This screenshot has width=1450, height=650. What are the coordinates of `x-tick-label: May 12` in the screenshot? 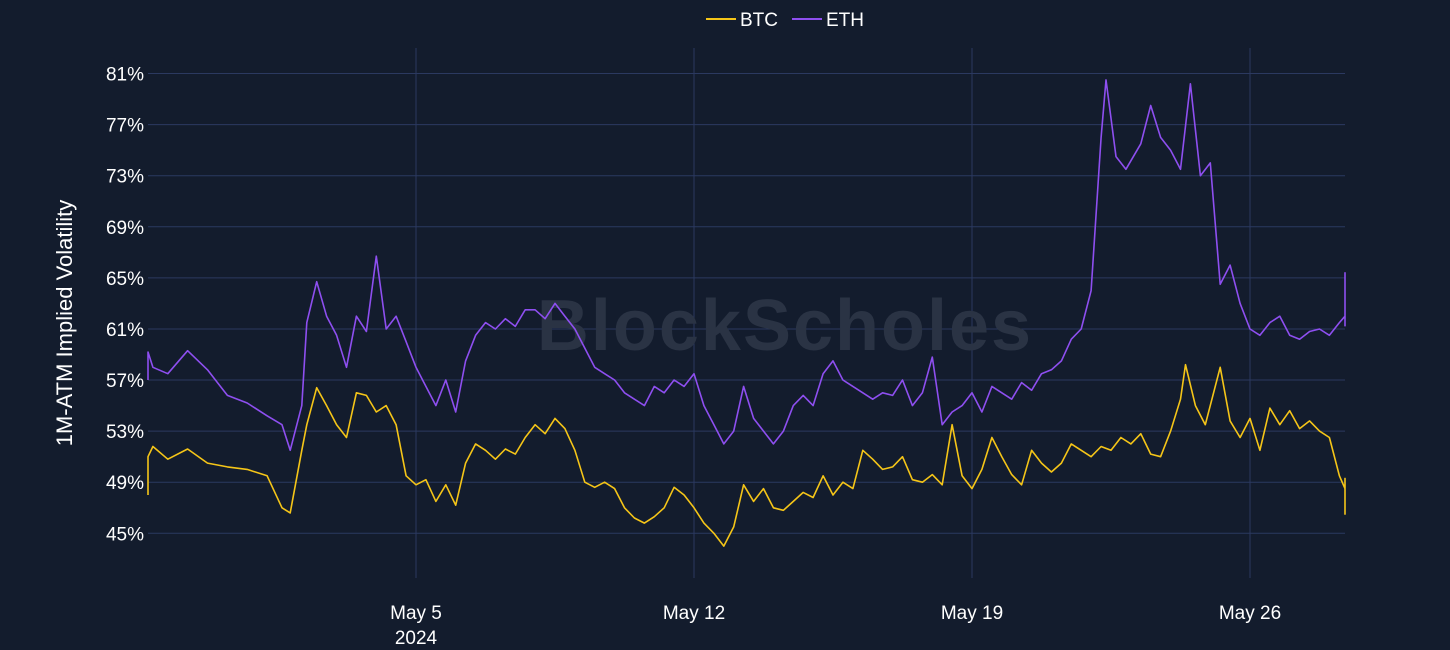 It's located at (694, 613).